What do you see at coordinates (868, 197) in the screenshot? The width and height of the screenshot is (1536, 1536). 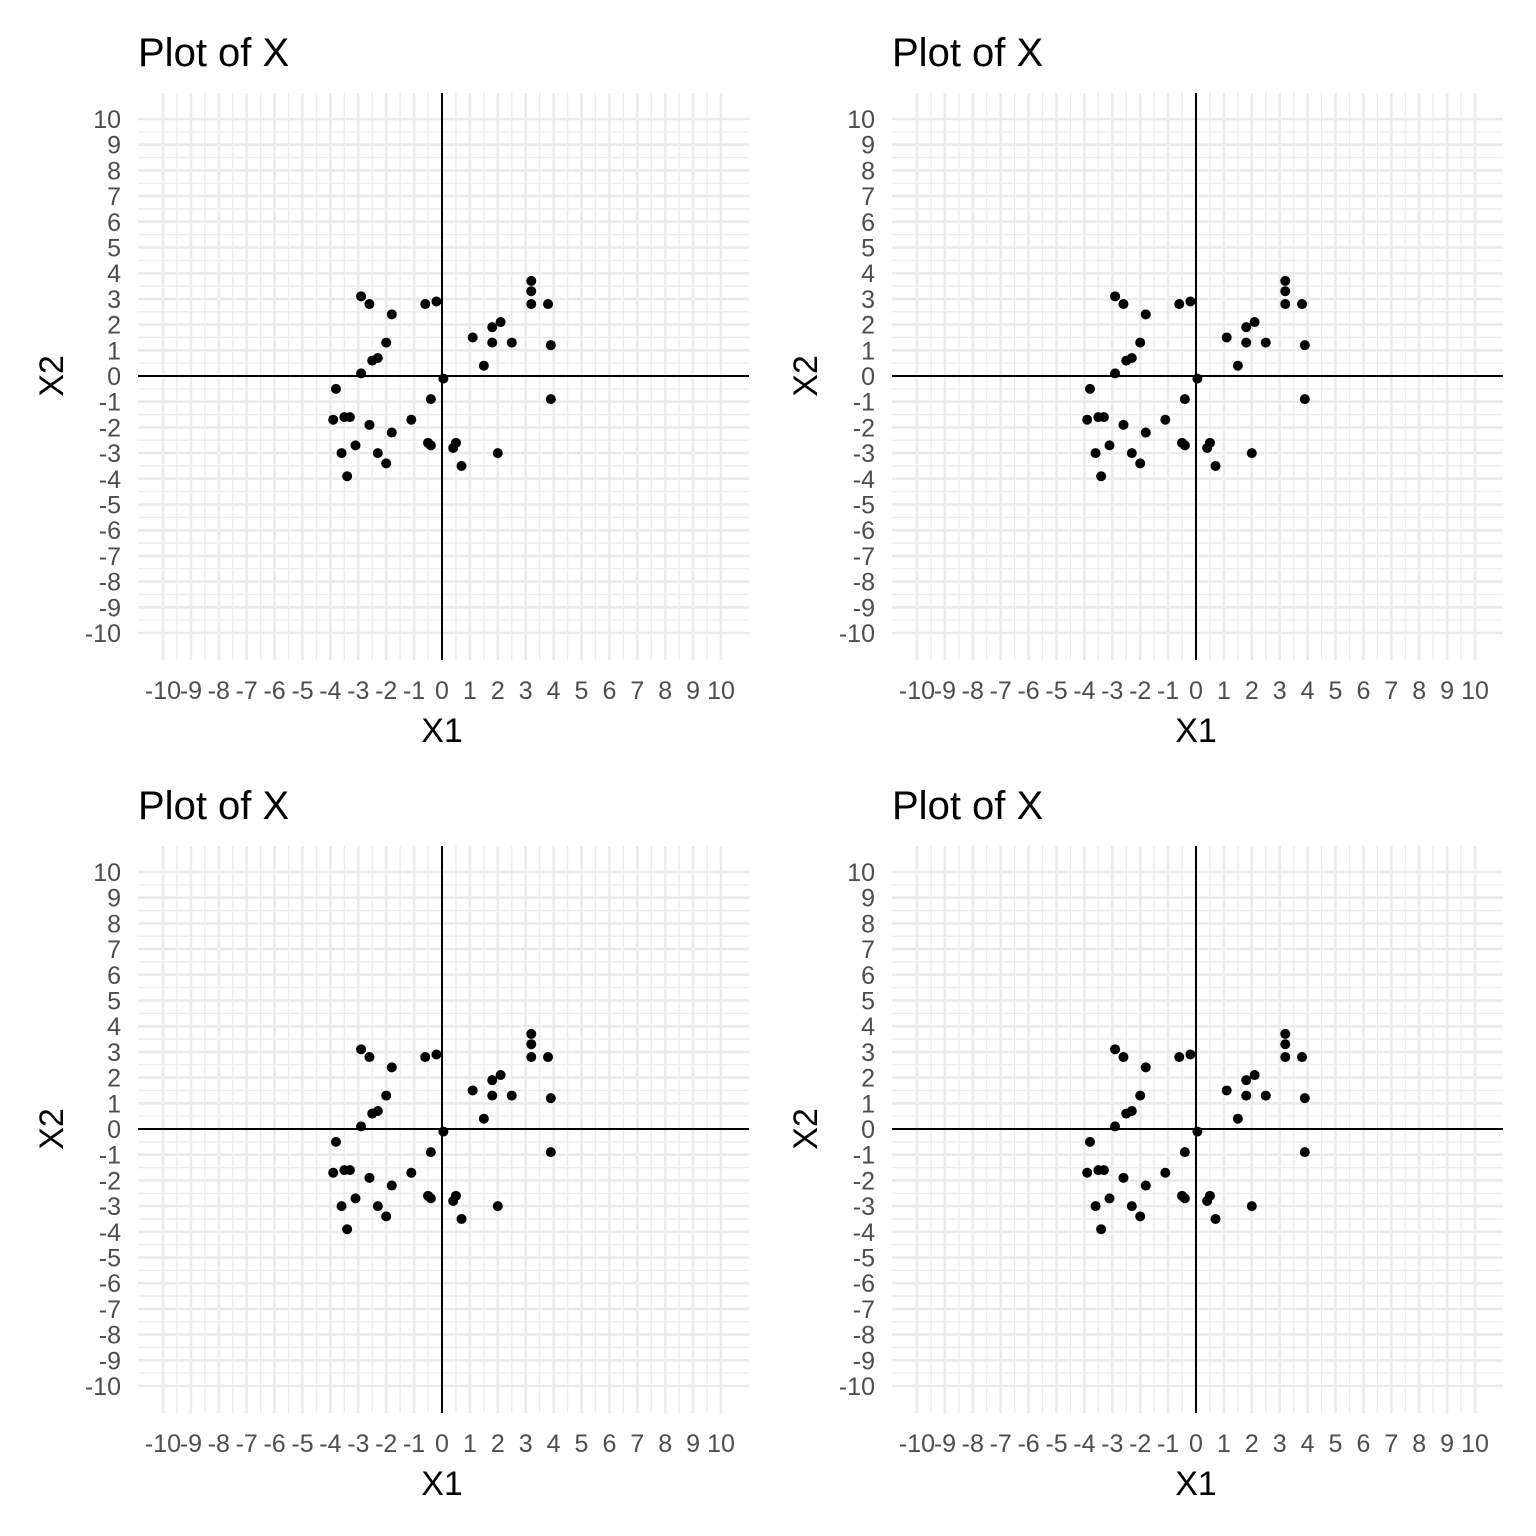 I see `y-tick-label: 7` at bounding box center [868, 197].